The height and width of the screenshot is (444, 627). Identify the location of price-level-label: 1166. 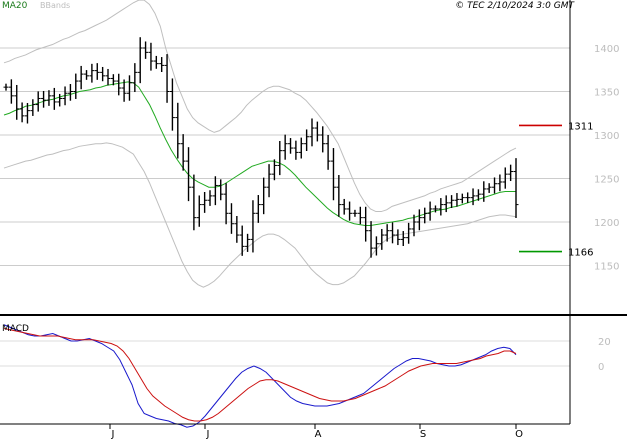
(580, 253).